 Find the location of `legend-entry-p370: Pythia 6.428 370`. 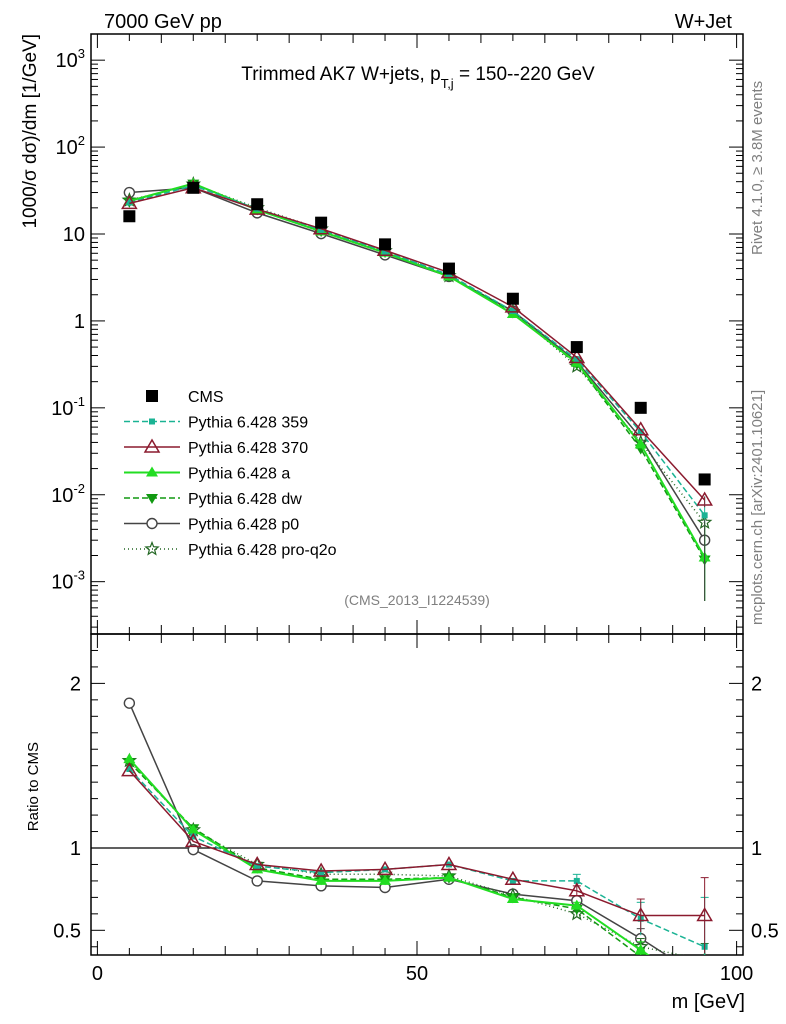

legend-entry-p370: Pythia 6.428 370 is located at coordinates (216, 447).